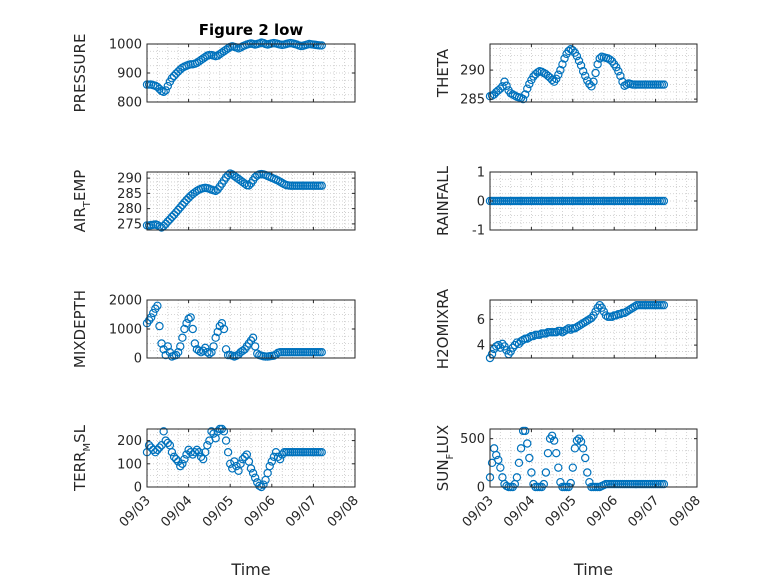 The height and width of the screenshot is (583, 778). I want to click on y-tick-label: -1, so click(478, 231).